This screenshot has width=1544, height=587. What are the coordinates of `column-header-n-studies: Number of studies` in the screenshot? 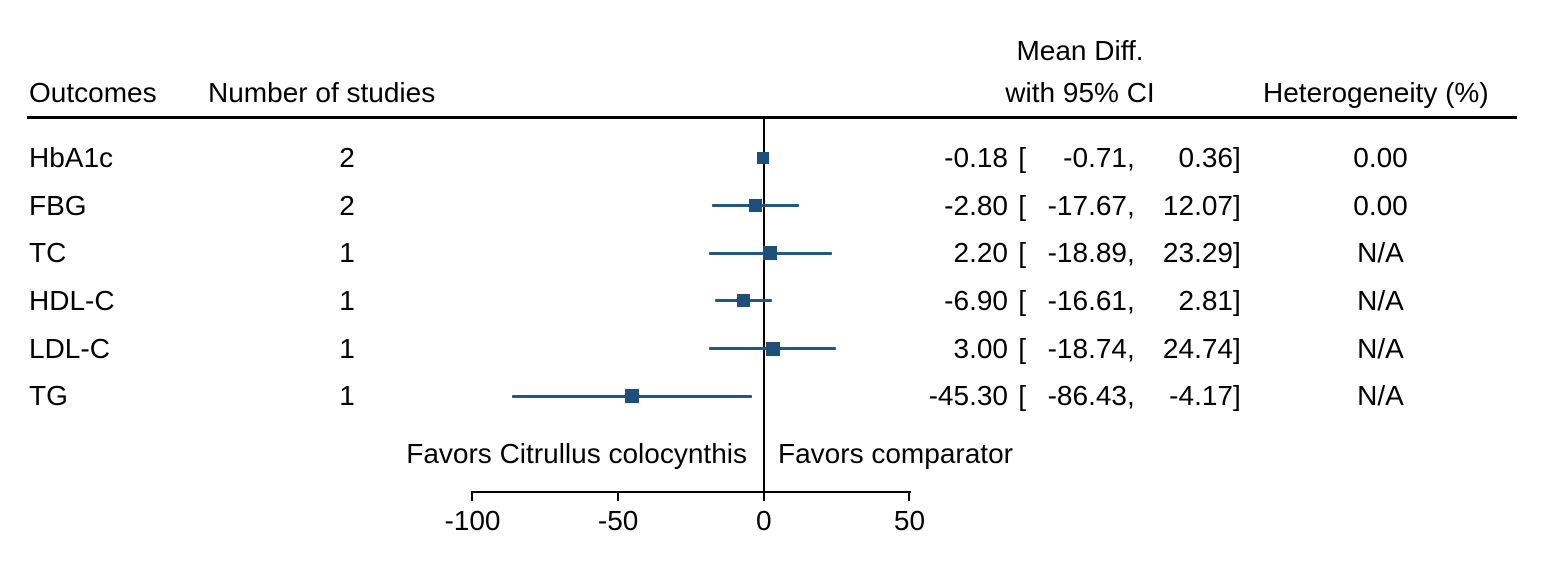 It's located at (322, 92).